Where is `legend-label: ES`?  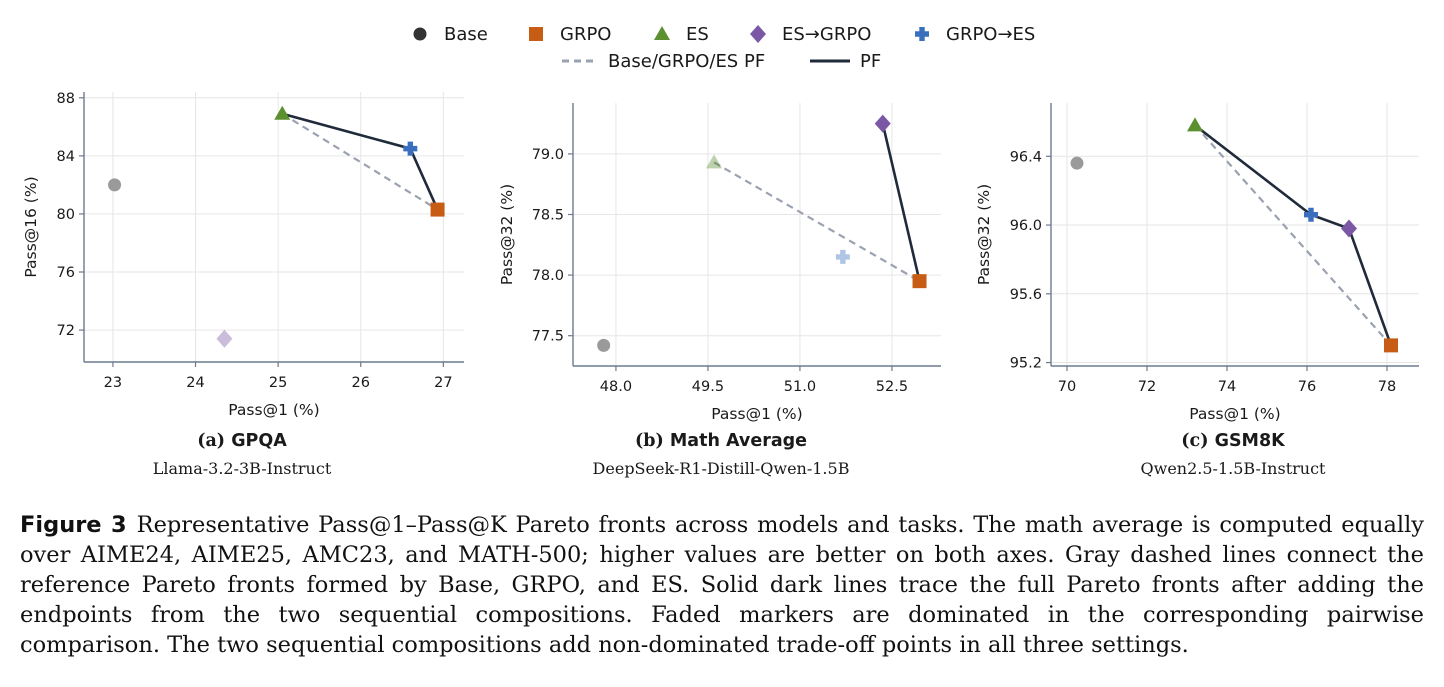 legend-label: ES is located at coordinates (697, 34).